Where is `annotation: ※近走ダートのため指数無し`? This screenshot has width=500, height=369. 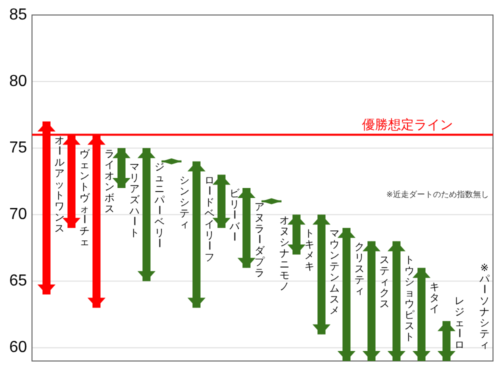
annotation: ※近走ダートのため指数無し is located at coordinates (437, 194).